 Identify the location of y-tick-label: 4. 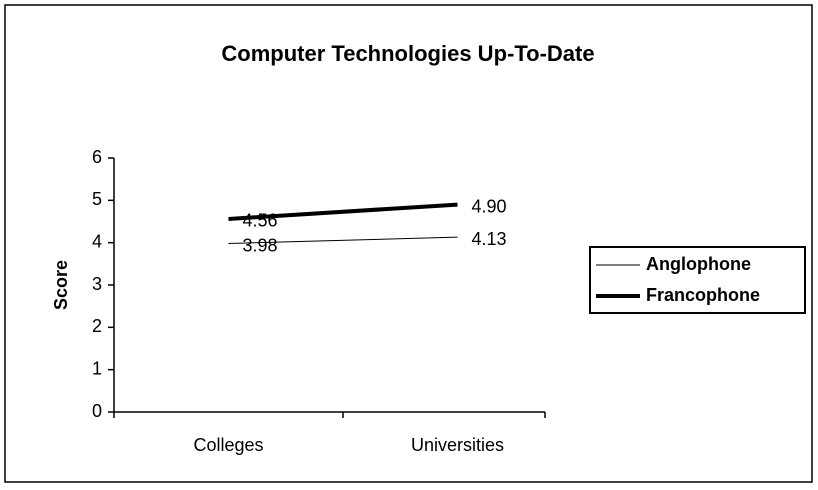
(97, 241).